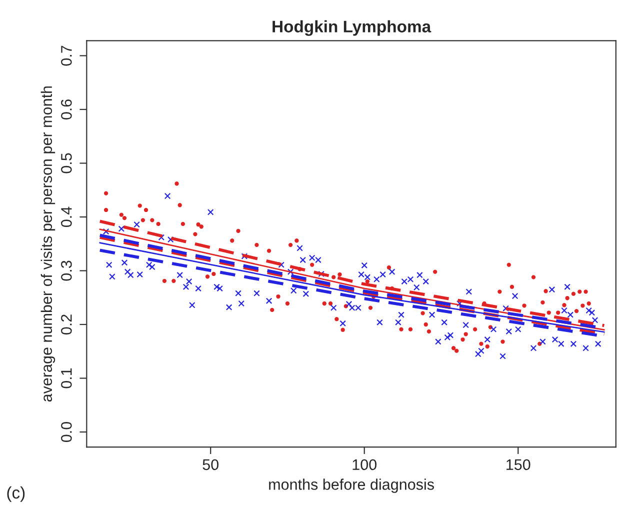  Describe the element at coordinates (16, 494) in the screenshot. I see `text: (c)` at that location.